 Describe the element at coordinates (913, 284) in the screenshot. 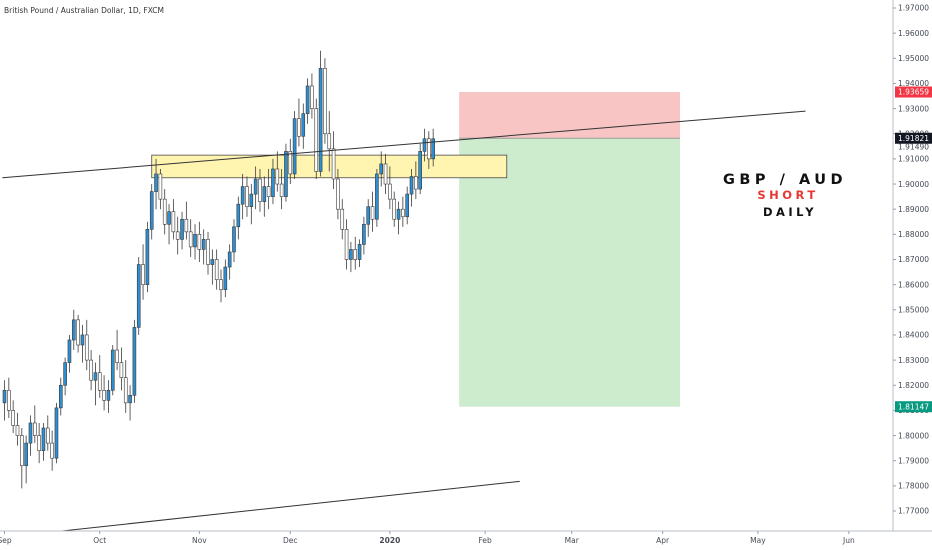

I see `y-tick-label: 1.86000` at that location.